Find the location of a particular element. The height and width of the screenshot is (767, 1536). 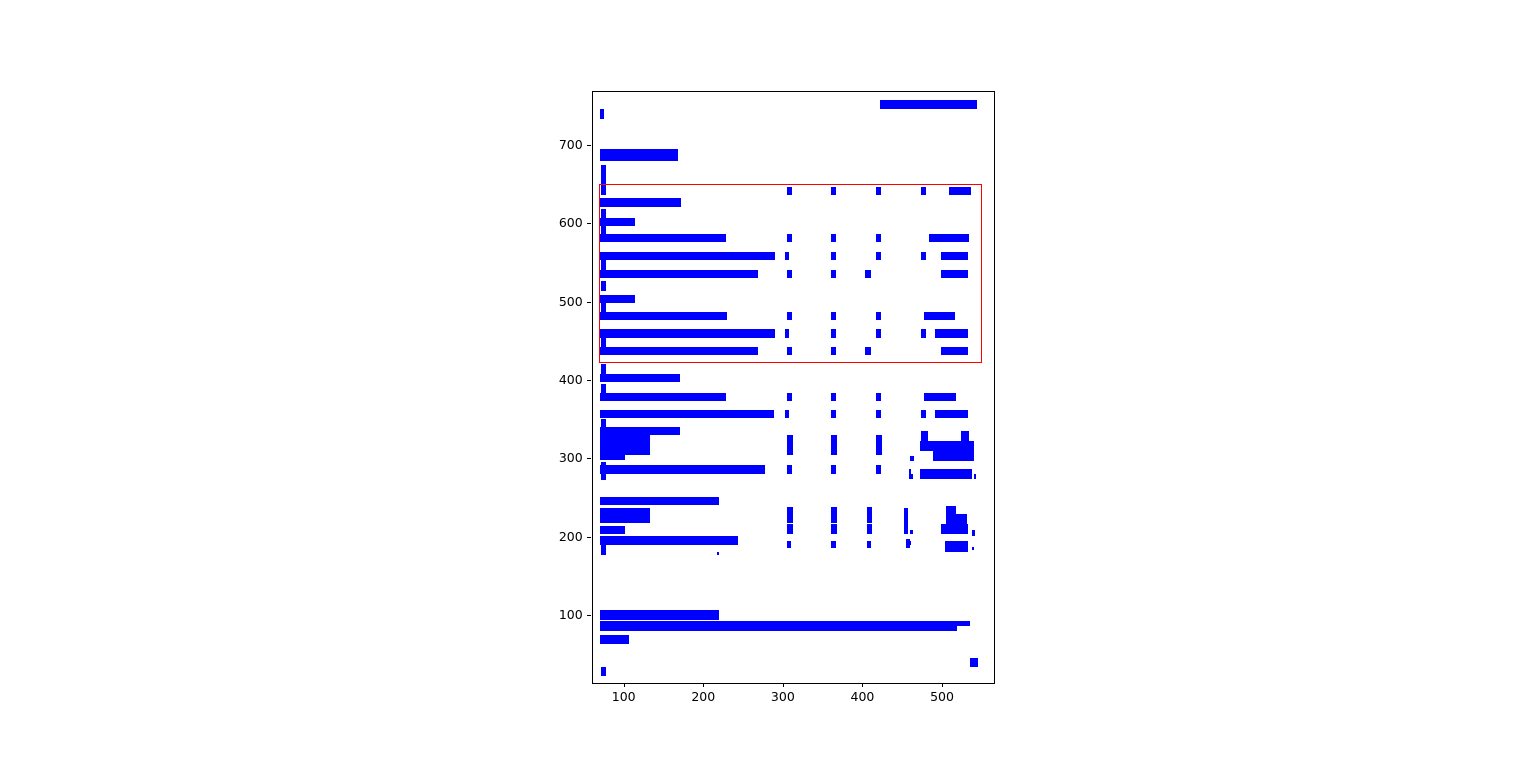

x-tick-label: 200 is located at coordinates (703, 697).